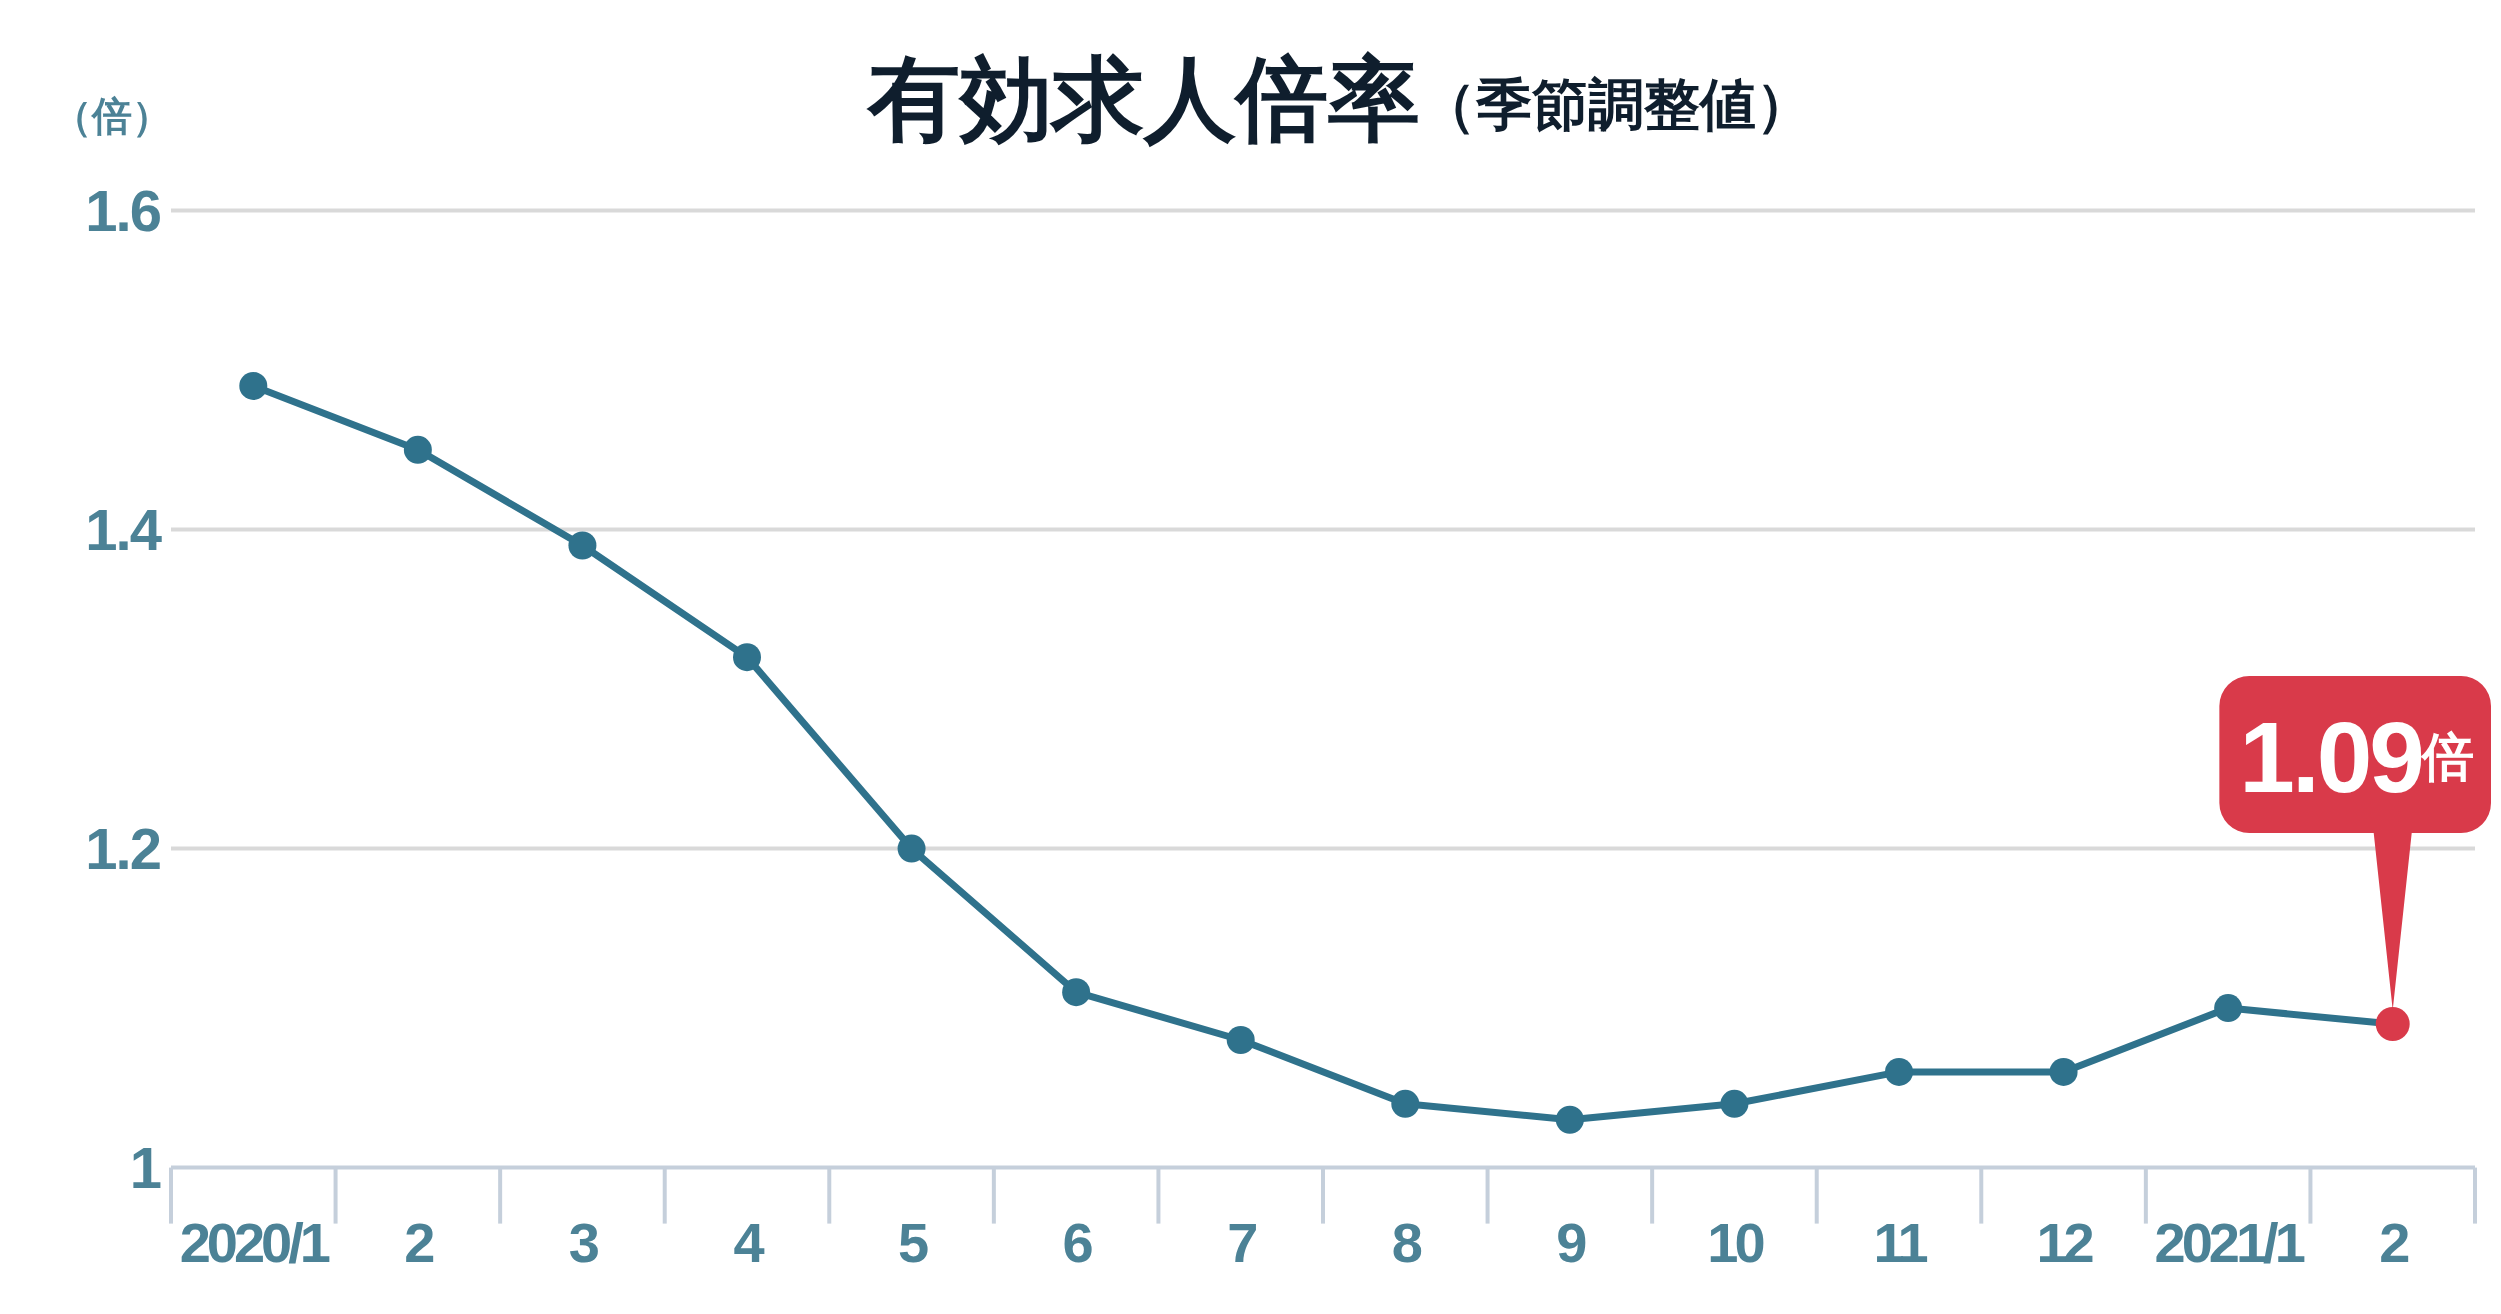 This screenshot has height=1314, width=2501. What do you see at coordinates (1570, 1243) in the screenshot?
I see `x-tick-label: 9` at bounding box center [1570, 1243].